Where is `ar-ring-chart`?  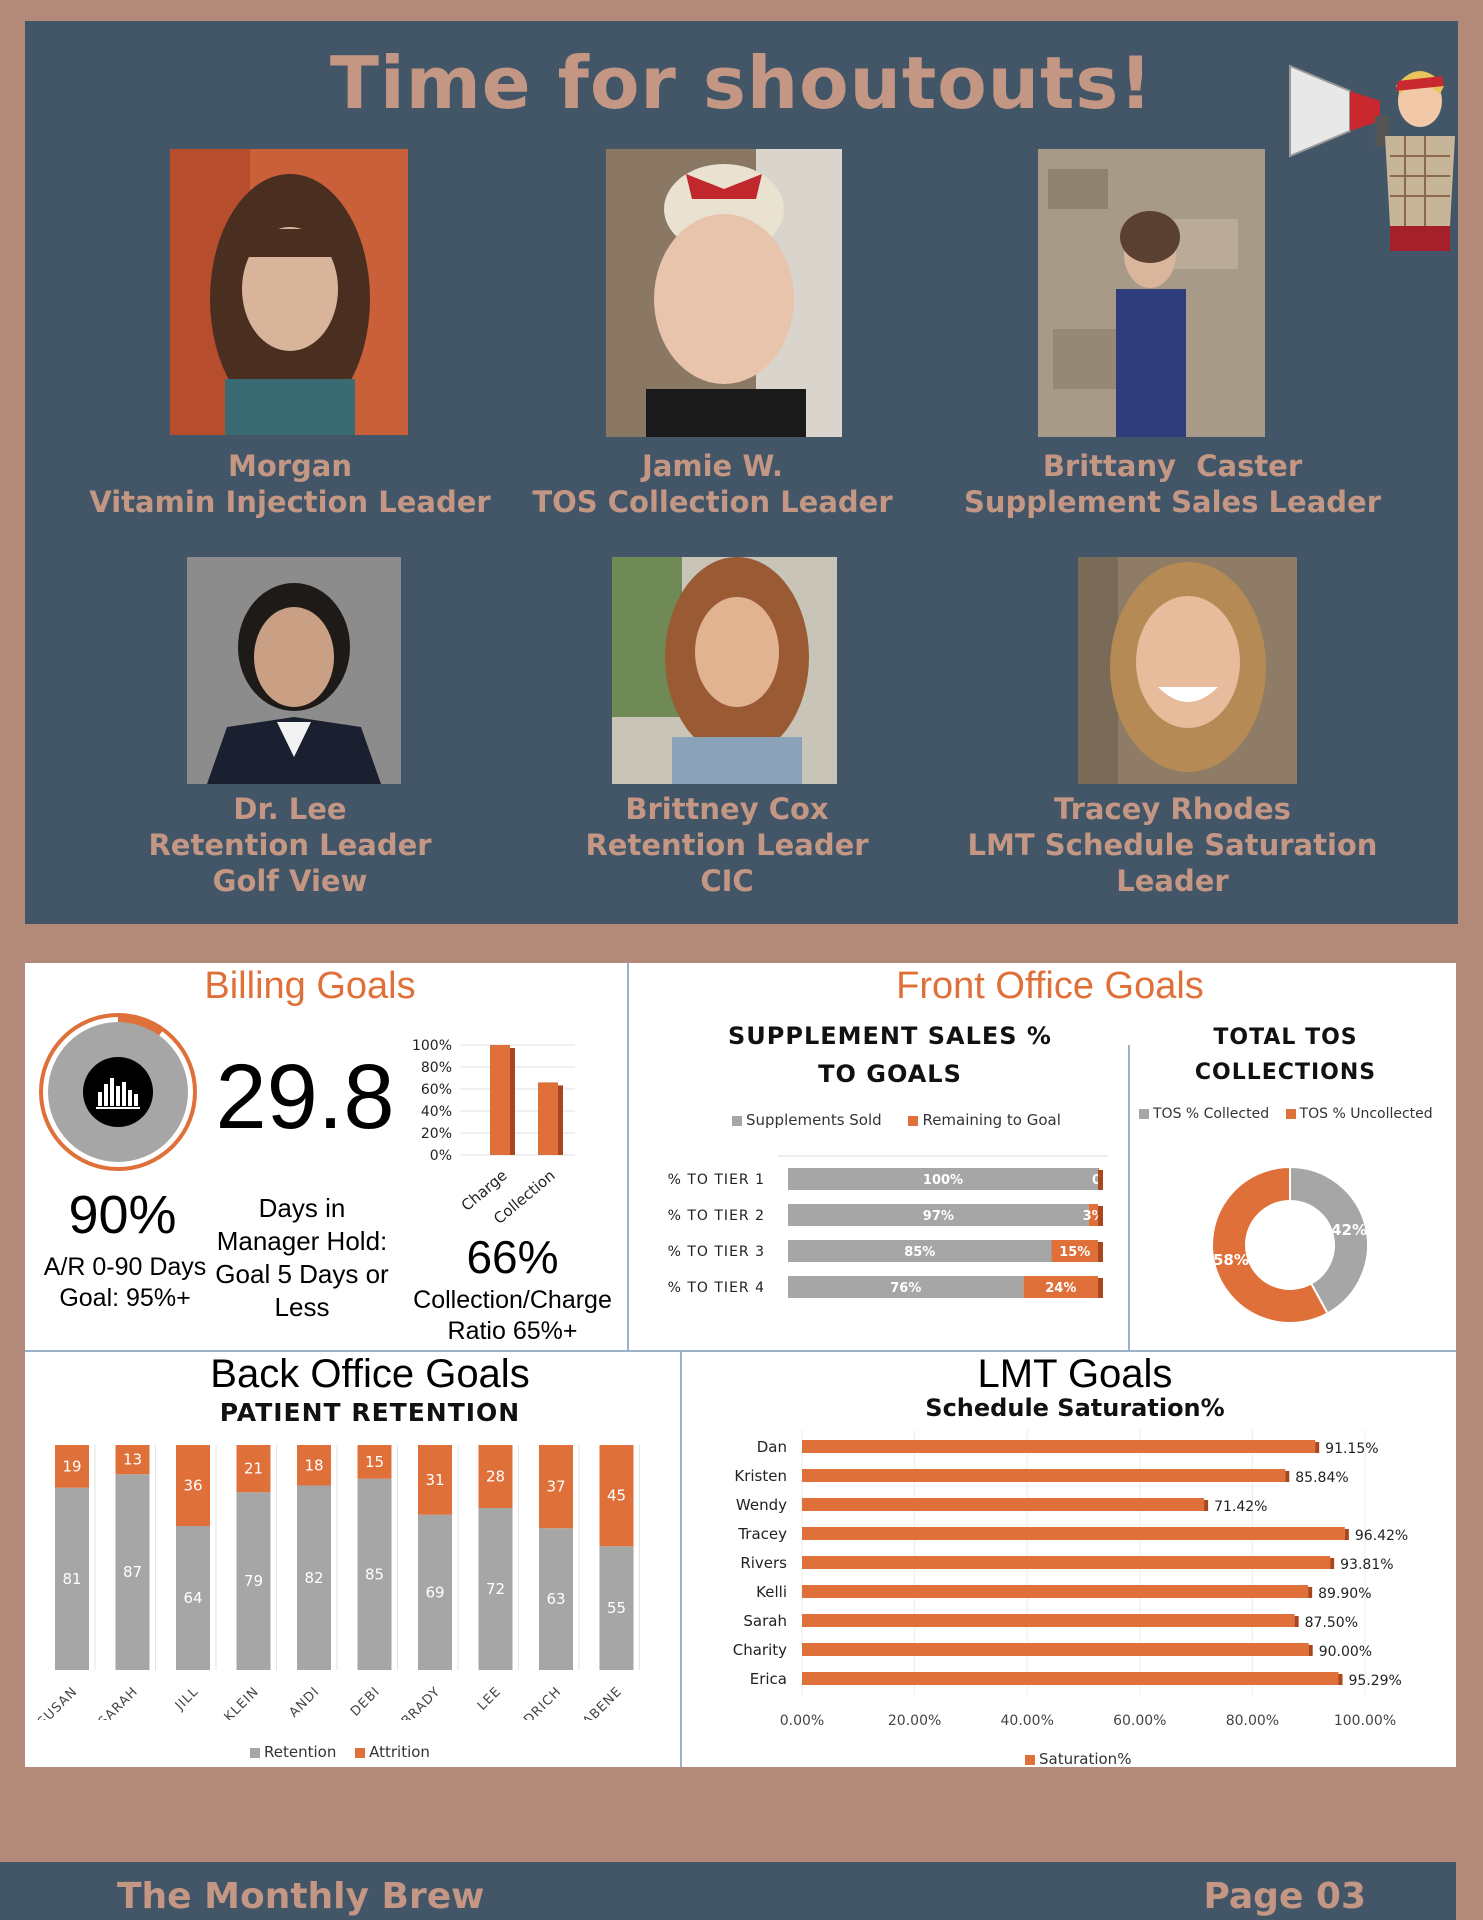 ar-ring-chart is located at coordinates (118, 1092).